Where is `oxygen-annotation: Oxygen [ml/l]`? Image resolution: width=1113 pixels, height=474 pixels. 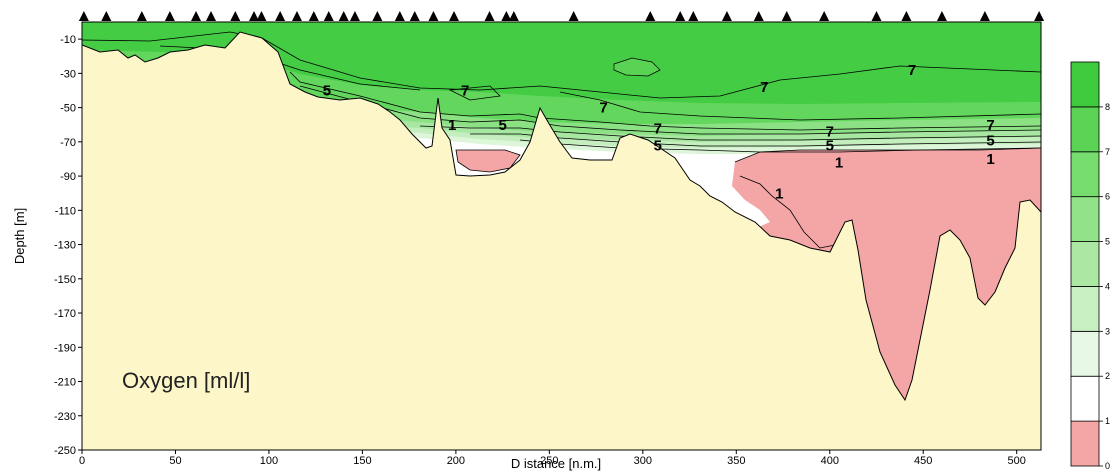
oxygen-annotation: Oxygen [ml/l] is located at coordinates (186, 380).